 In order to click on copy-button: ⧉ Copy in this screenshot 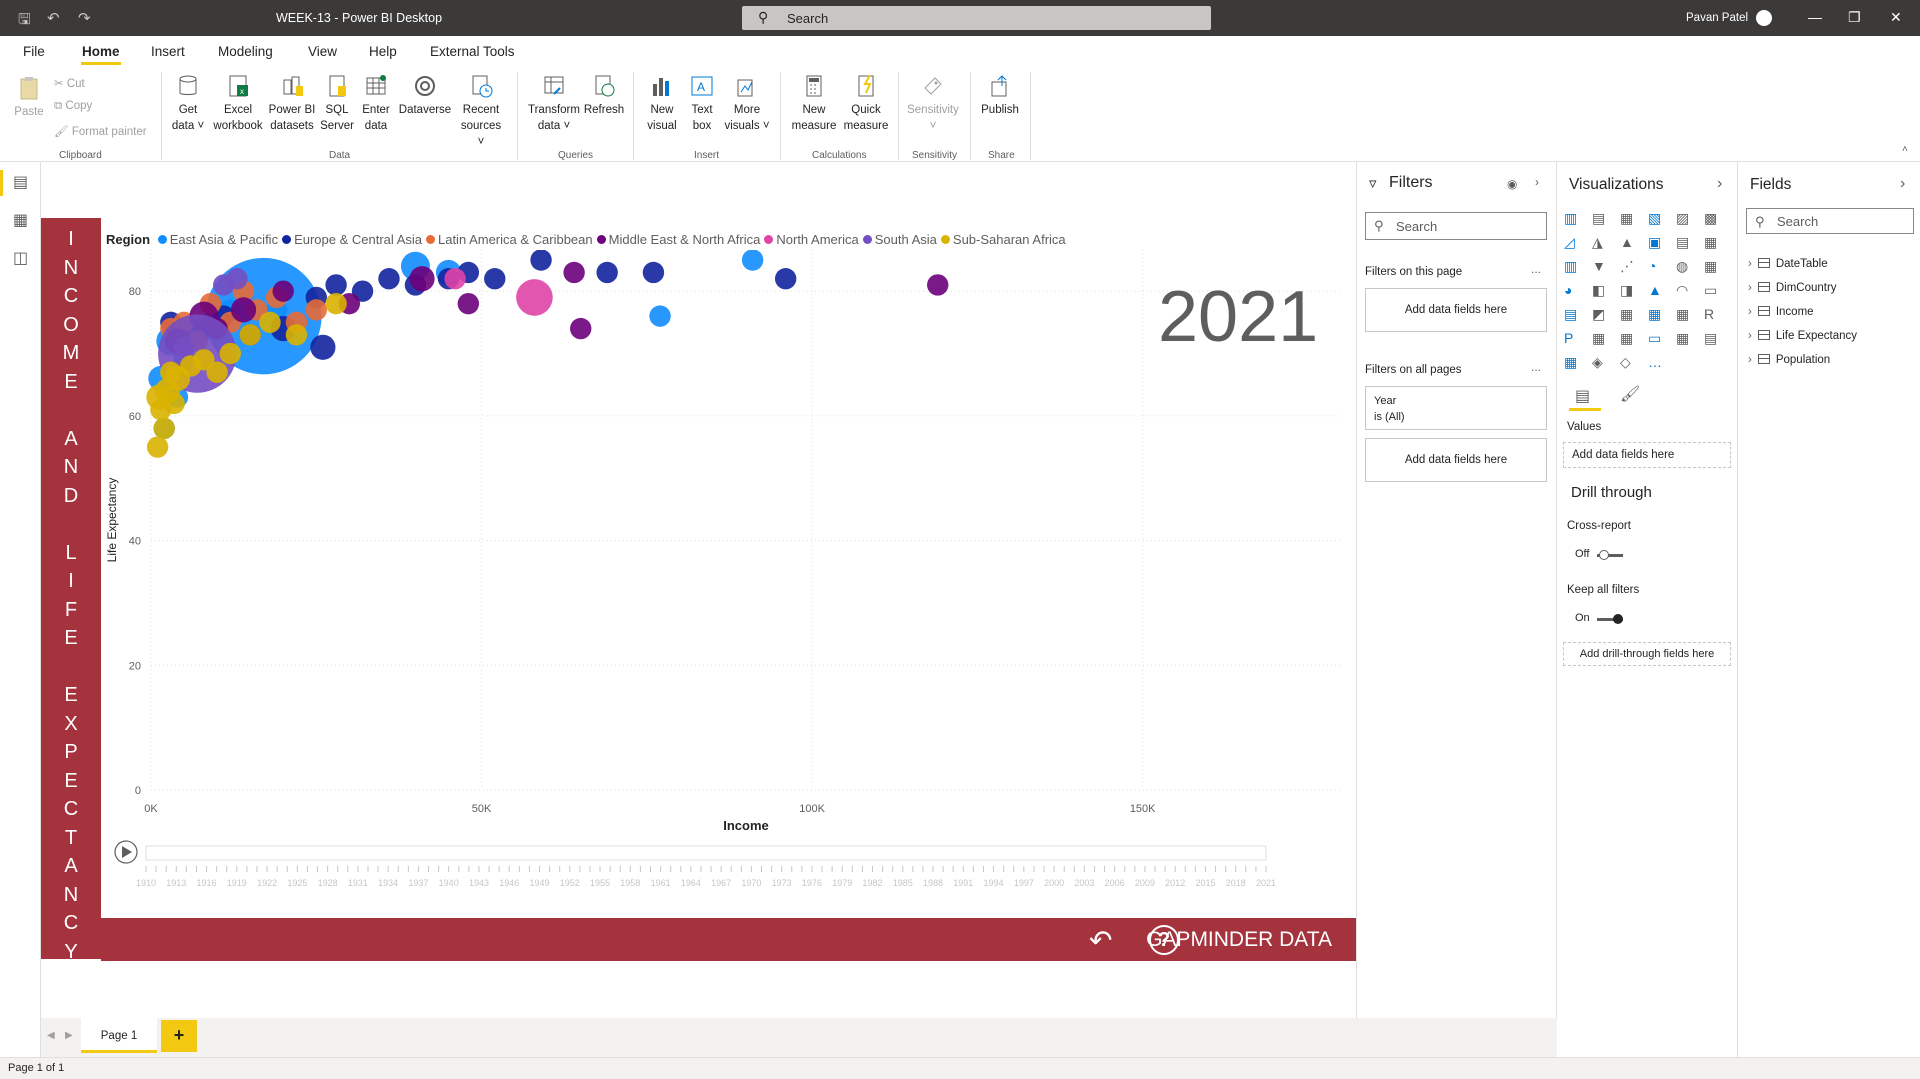, I will do `click(73, 106)`.